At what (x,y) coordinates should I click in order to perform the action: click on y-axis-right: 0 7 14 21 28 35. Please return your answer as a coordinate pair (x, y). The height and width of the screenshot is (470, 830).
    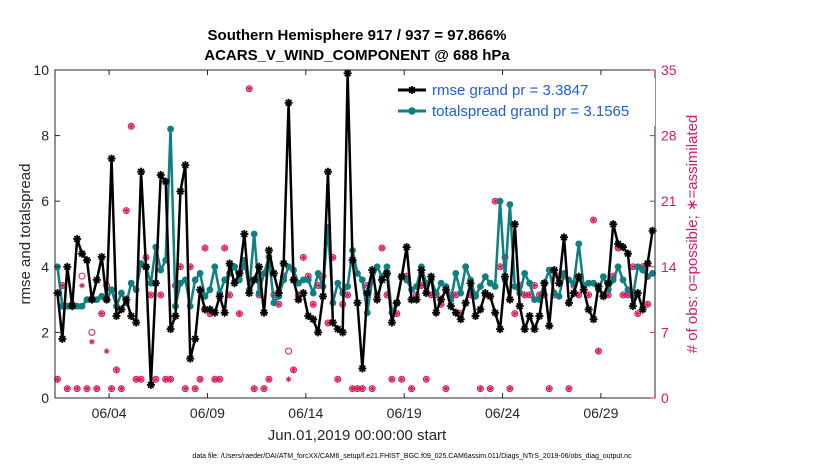
    Looking at the image, I should click on (663, 234).